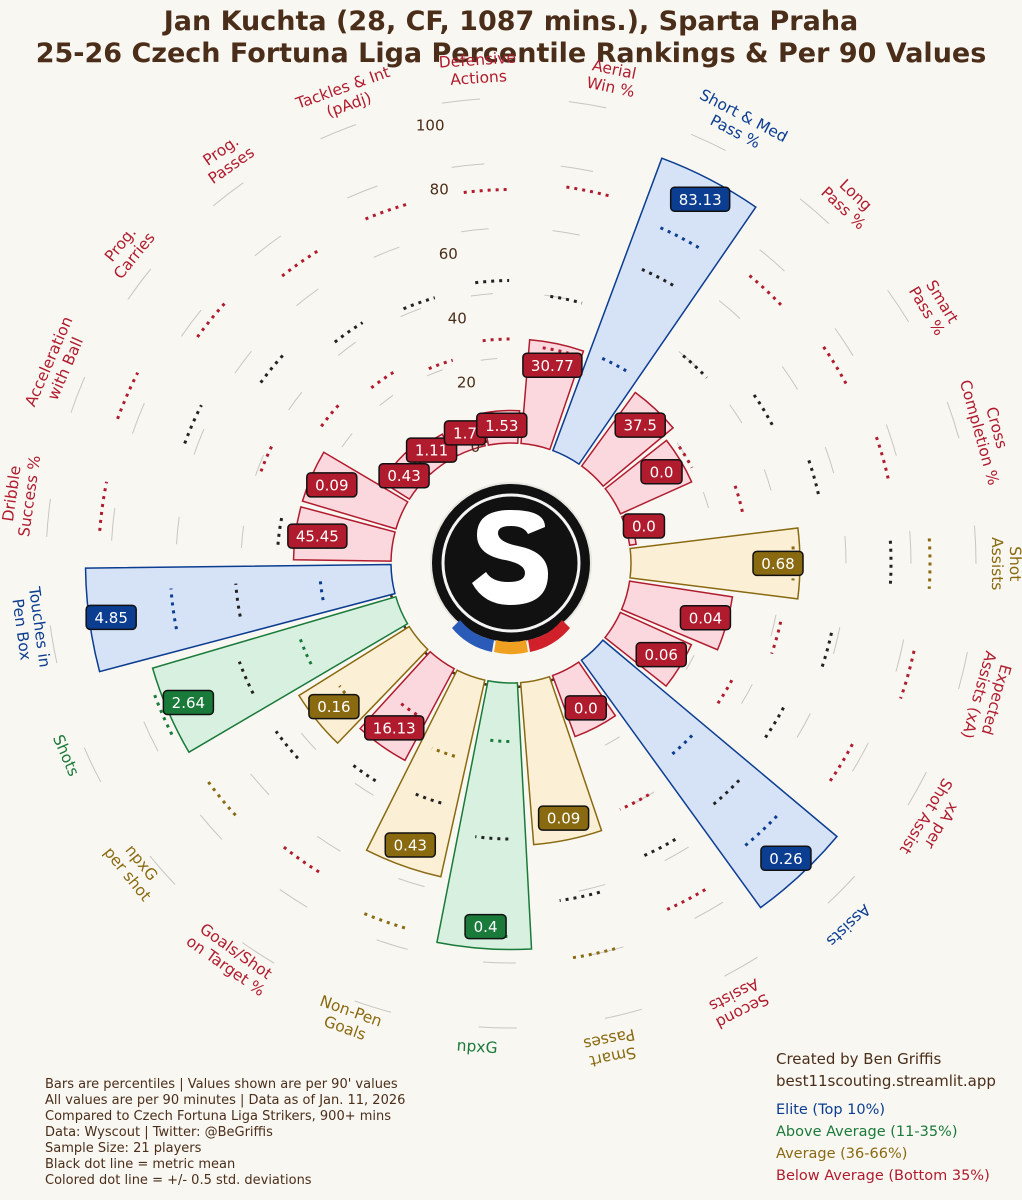  Describe the element at coordinates (739, 124) in the screenshot. I see `metric-label: Short & MedPass %` at that location.